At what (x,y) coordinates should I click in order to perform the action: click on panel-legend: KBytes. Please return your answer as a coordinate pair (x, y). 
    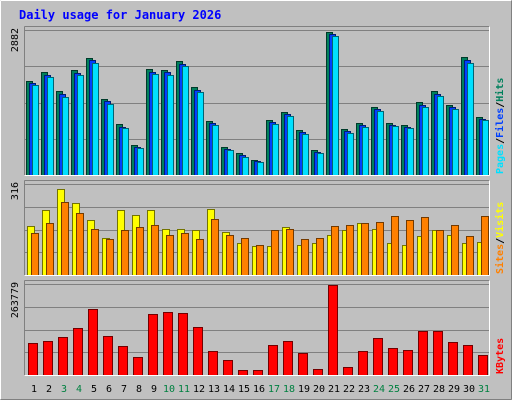
    Looking at the image, I should click on (500, 356).